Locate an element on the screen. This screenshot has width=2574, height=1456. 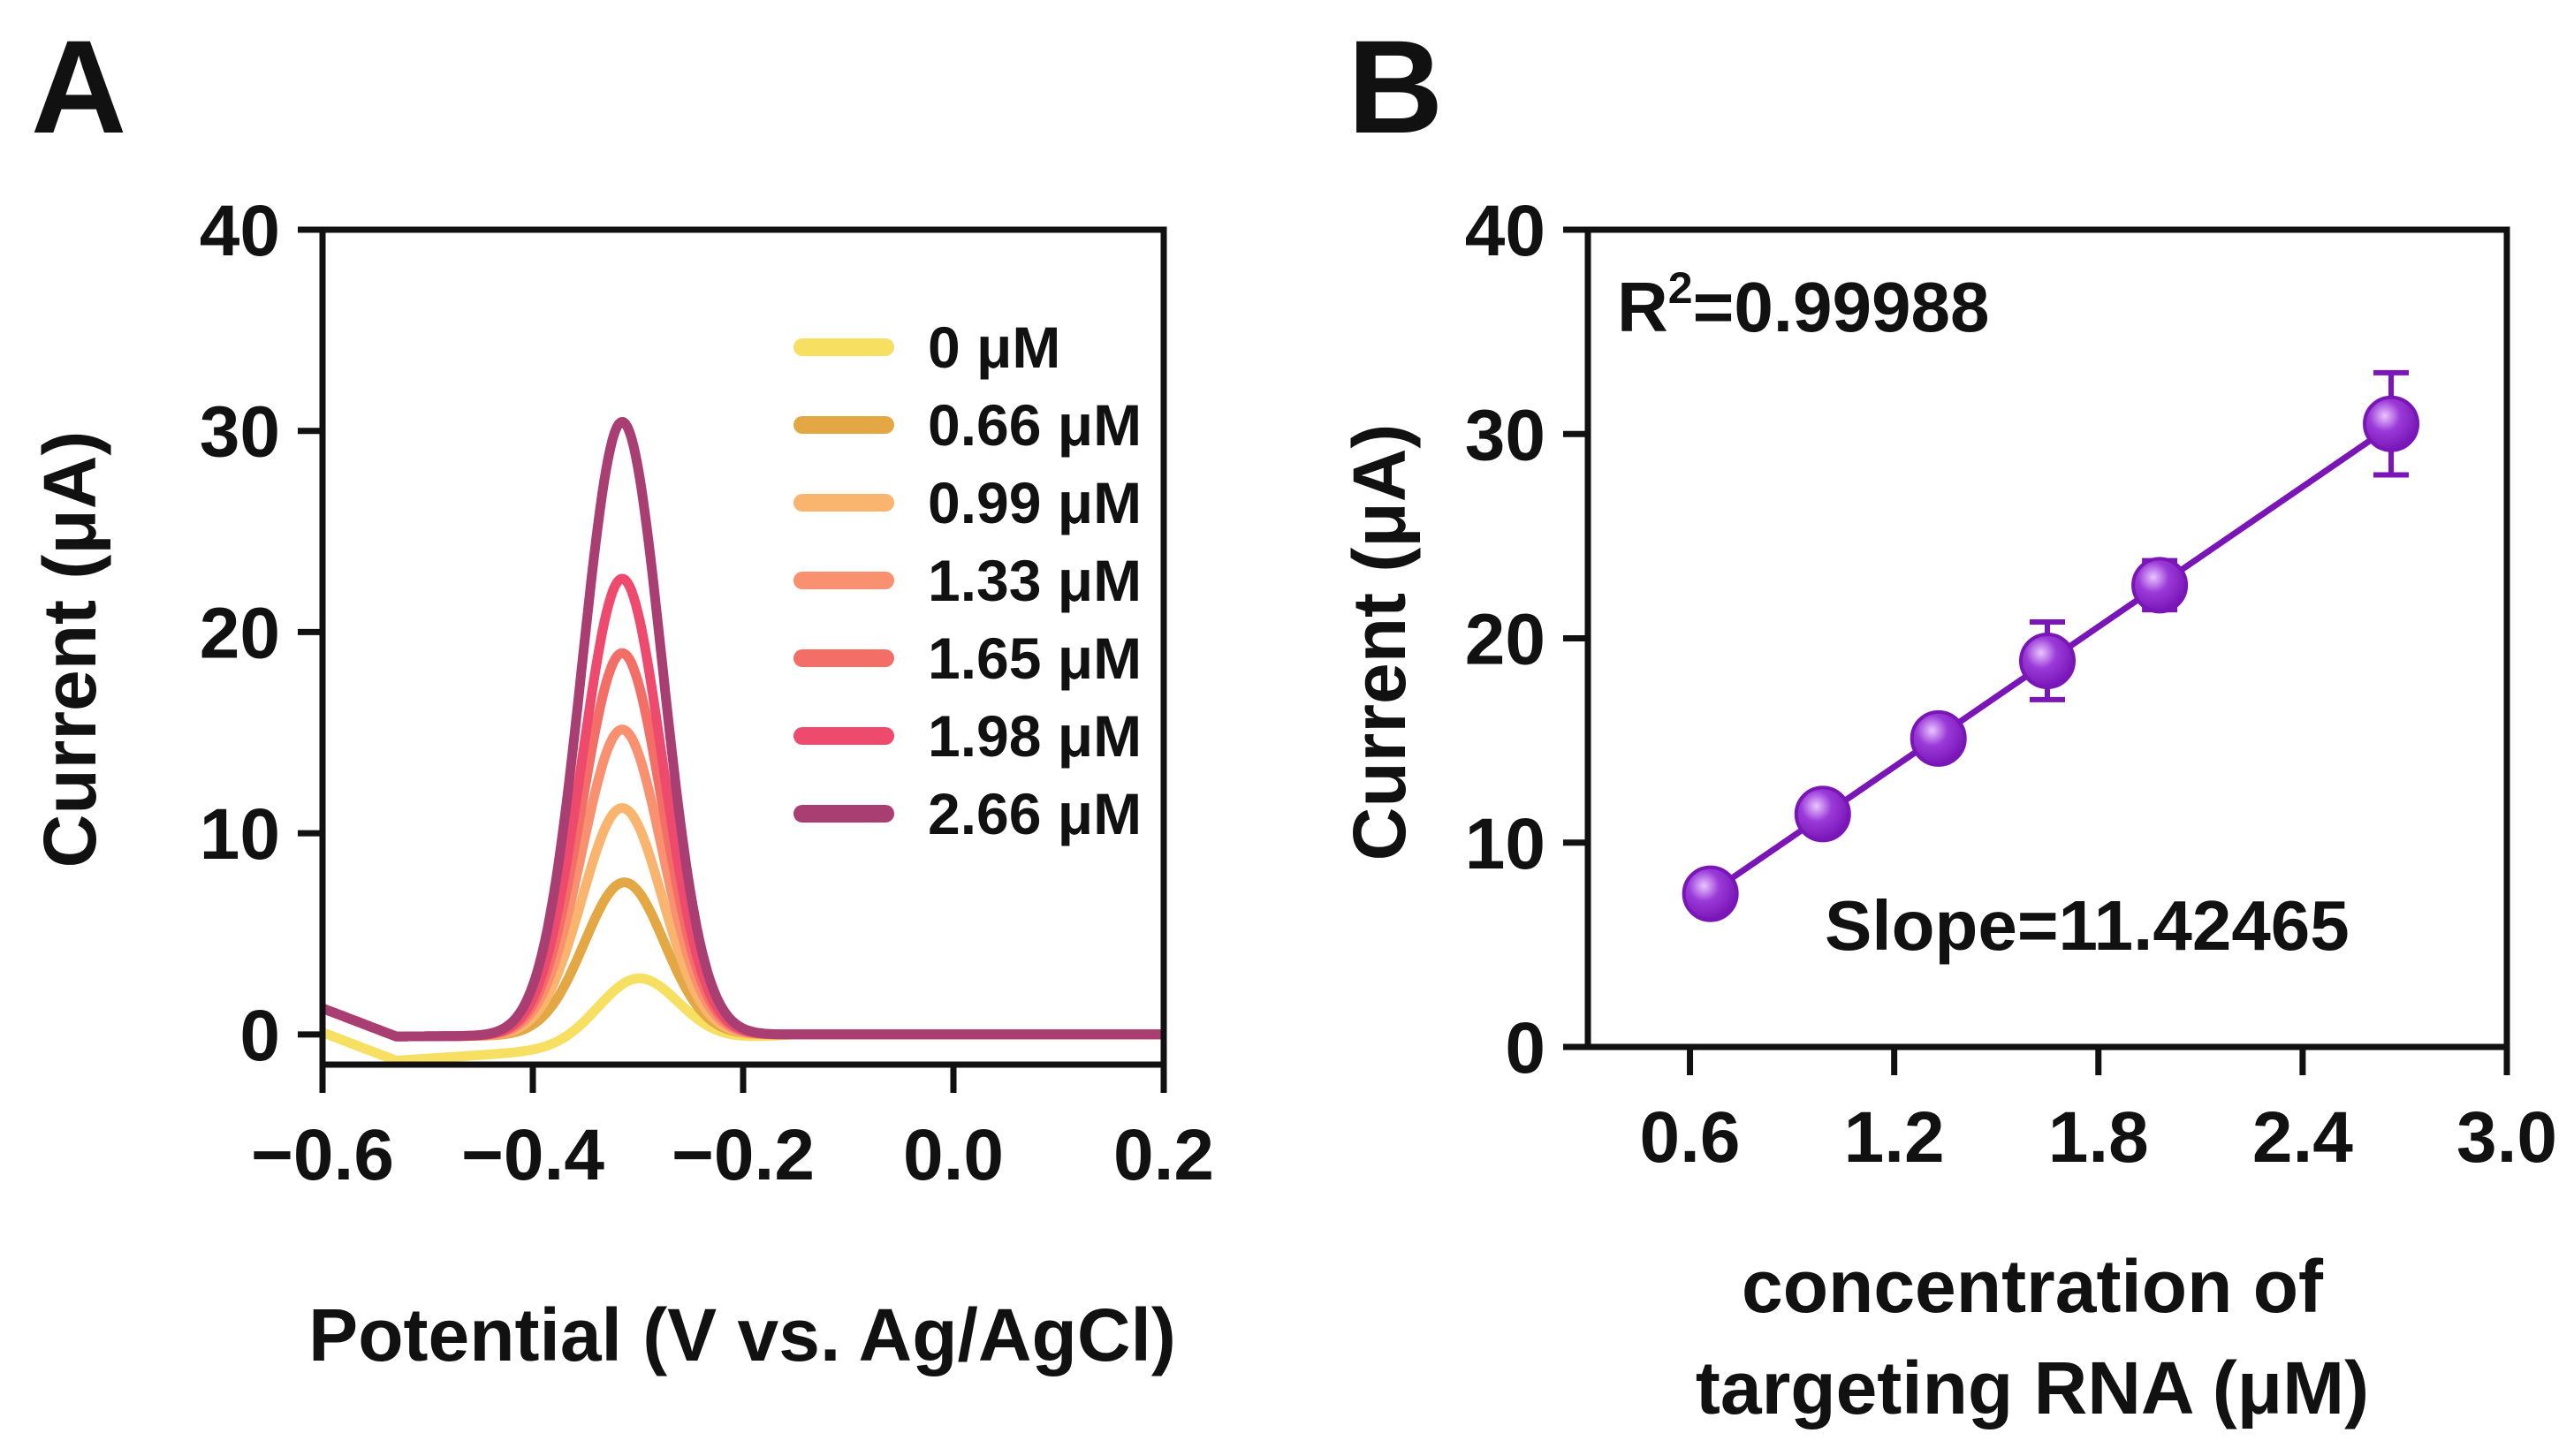
panel-a-x-tick-label: 0.2 is located at coordinates (1163, 1155).